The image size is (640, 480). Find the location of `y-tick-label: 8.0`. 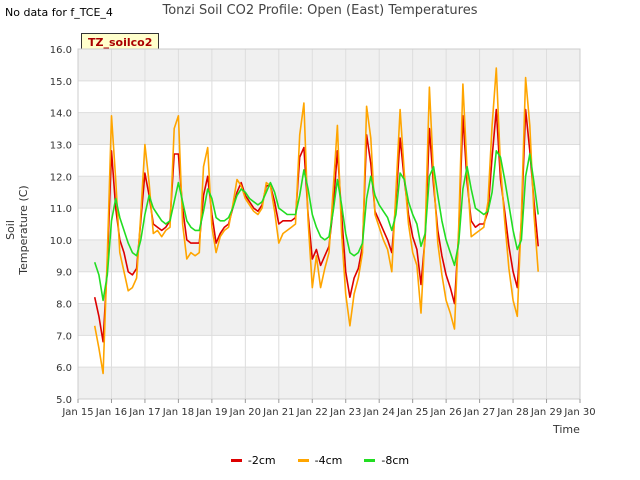

y-tick-label: 8.0 is located at coordinates (64, 305).